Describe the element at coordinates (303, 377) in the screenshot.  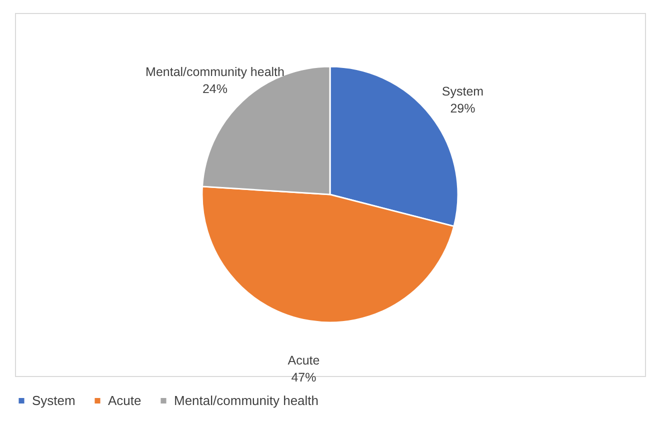
I see `data-label: 47%` at that location.